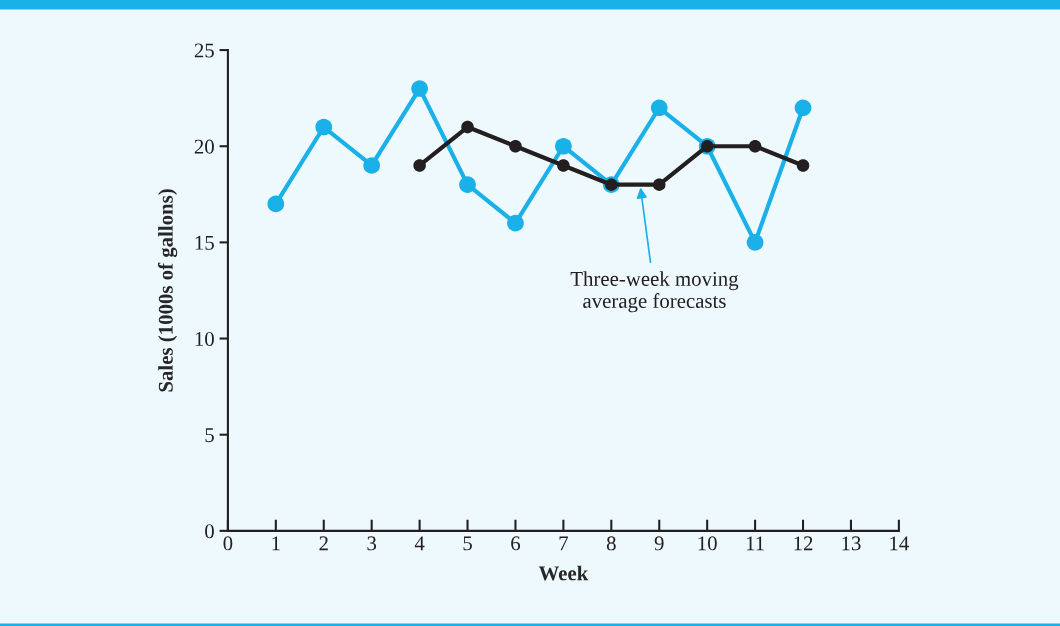 This screenshot has width=1060, height=626. Describe the element at coordinates (563, 573) in the screenshot. I see `x-axis-title: Week` at that location.